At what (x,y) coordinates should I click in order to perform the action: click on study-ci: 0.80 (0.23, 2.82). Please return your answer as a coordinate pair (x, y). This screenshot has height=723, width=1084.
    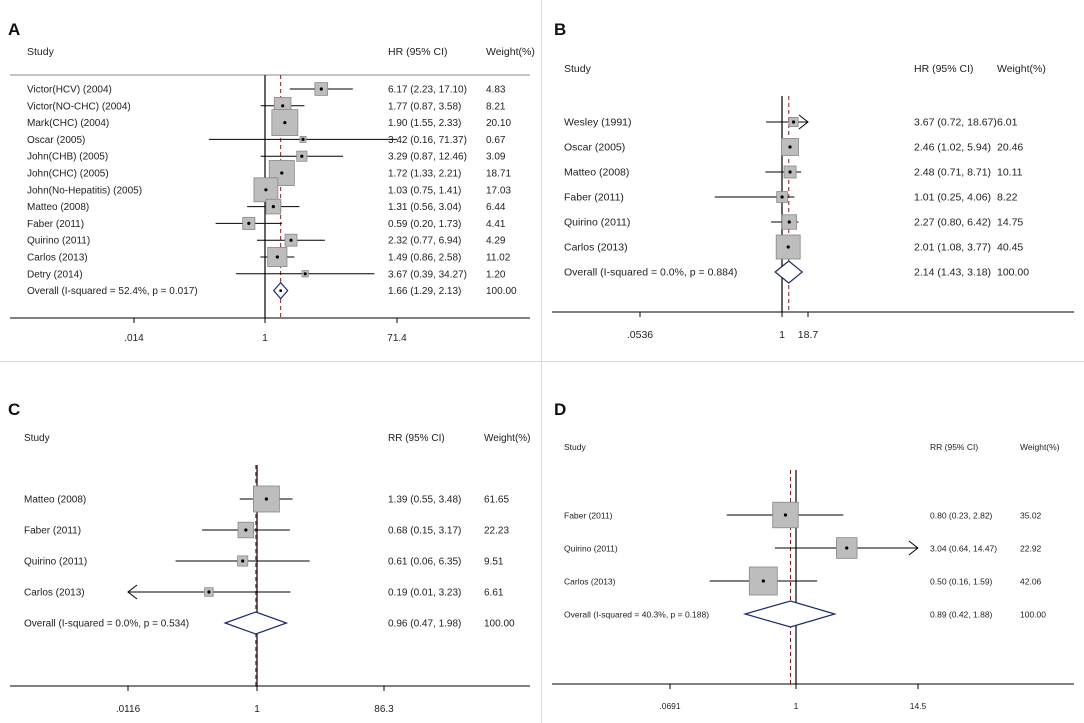
    Looking at the image, I should click on (961, 516).